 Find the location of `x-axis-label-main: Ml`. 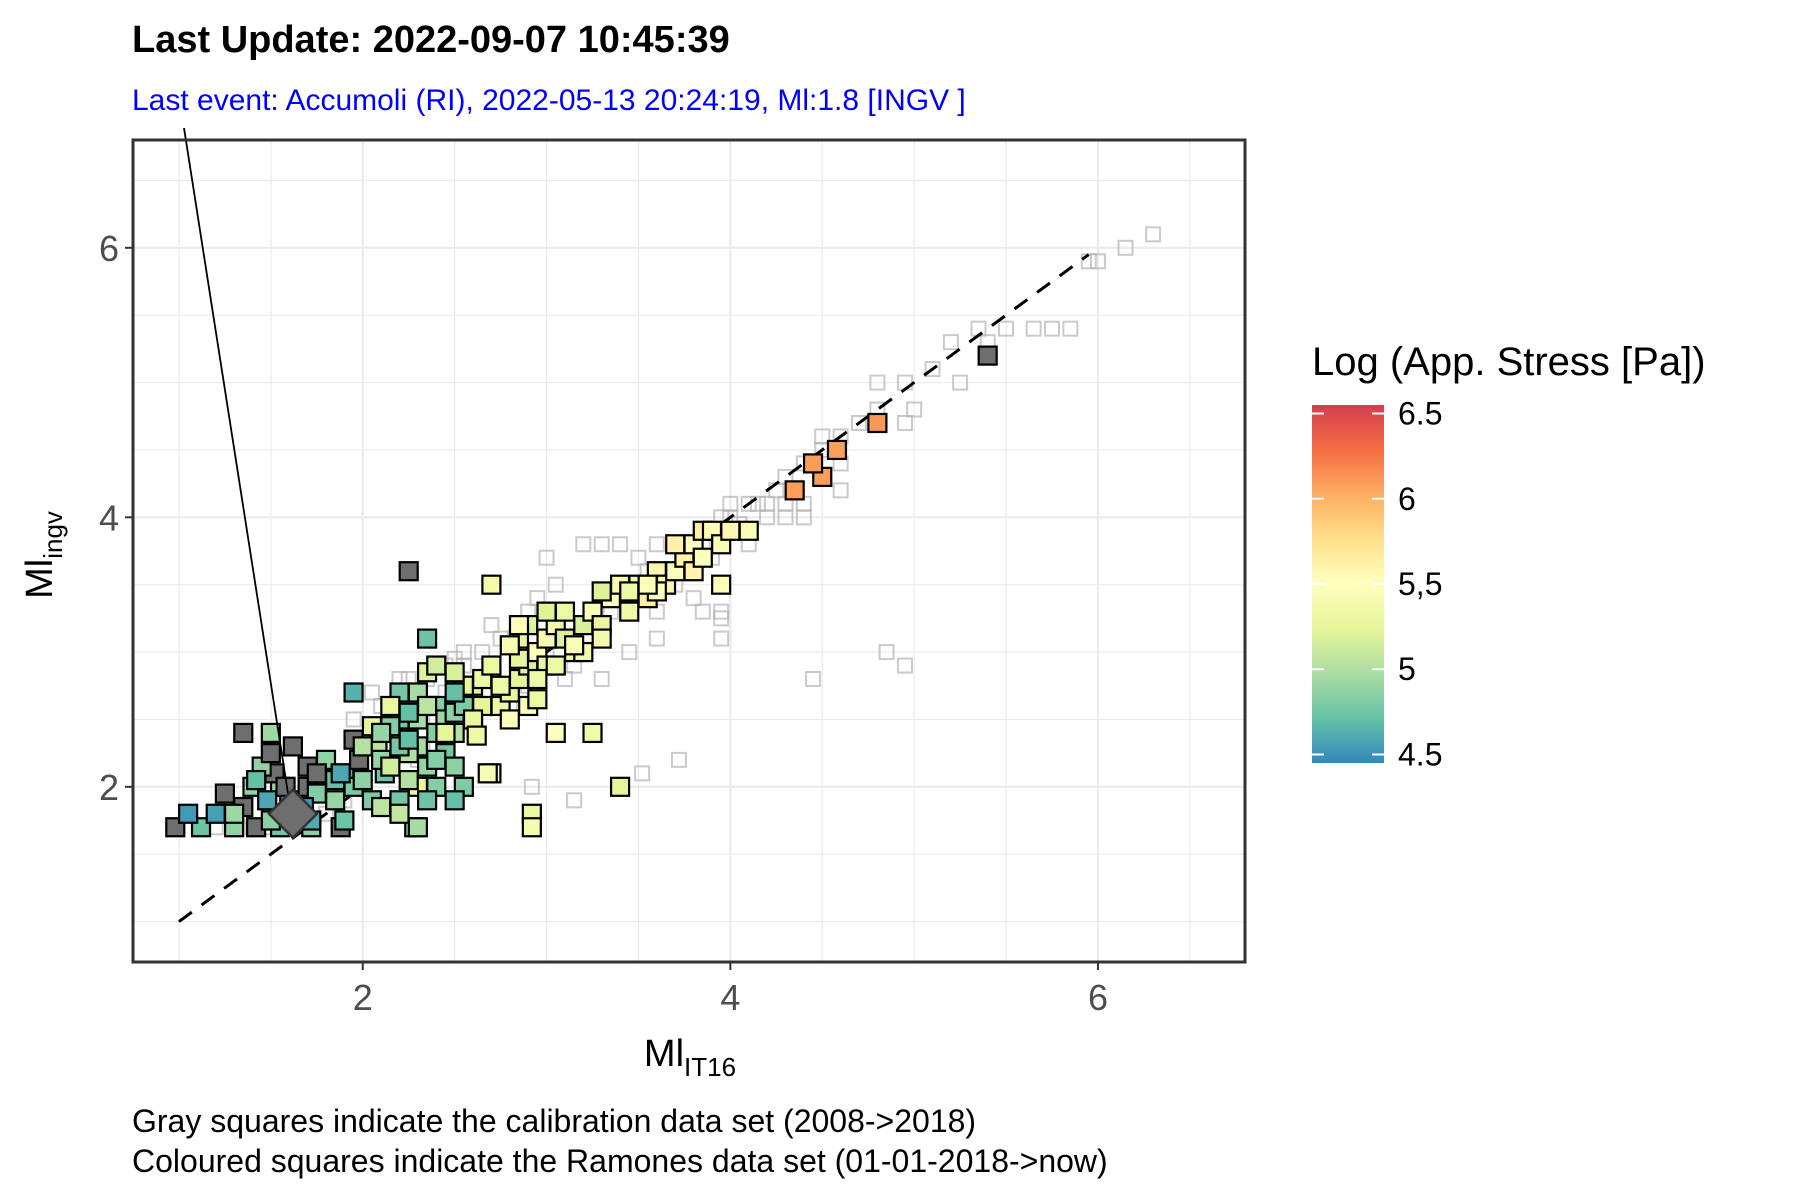

x-axis-label-main: Ml is located at coordinates (664, 1054).